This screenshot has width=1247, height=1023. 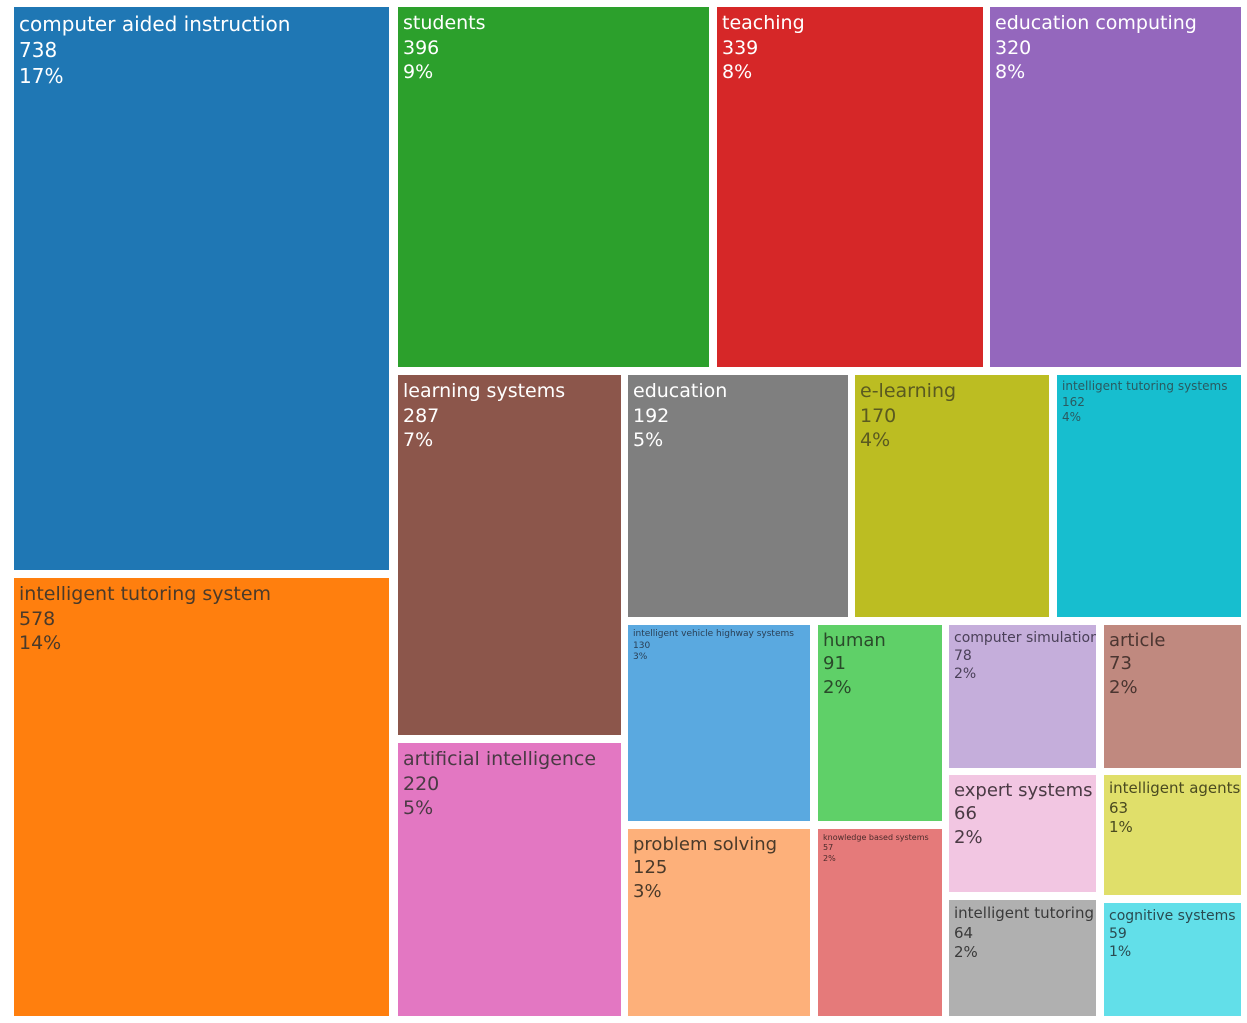 What do you see at coordinates (738, 496) in the screenshot?
I see `treemap-tile: education 192 5%` at bounding box center [738, 496].